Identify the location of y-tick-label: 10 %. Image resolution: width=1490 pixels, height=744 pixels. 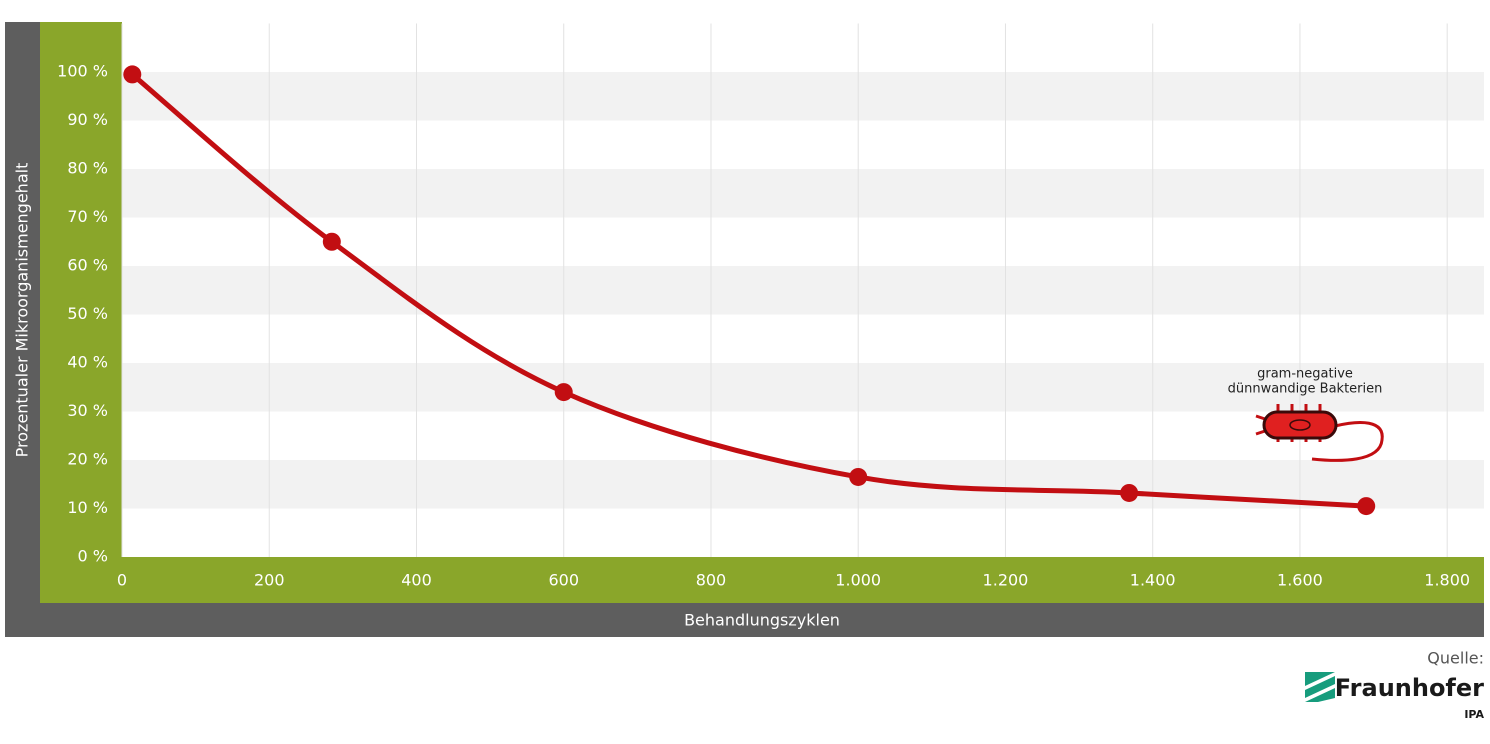
(87, 507).